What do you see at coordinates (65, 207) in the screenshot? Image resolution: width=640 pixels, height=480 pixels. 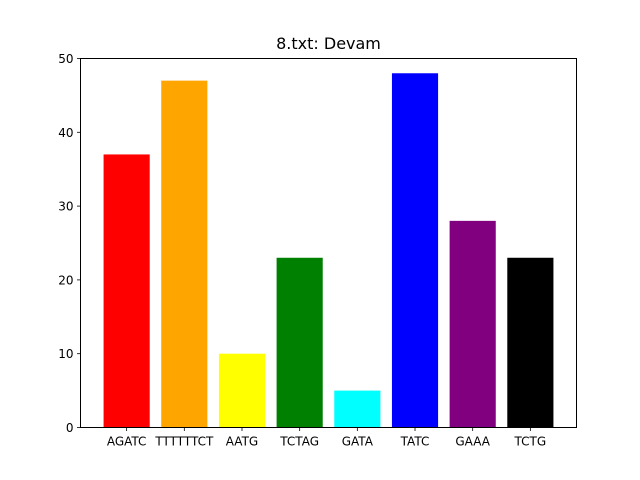 I see `y-tick-label: 30` at bounding box center [65, 207].